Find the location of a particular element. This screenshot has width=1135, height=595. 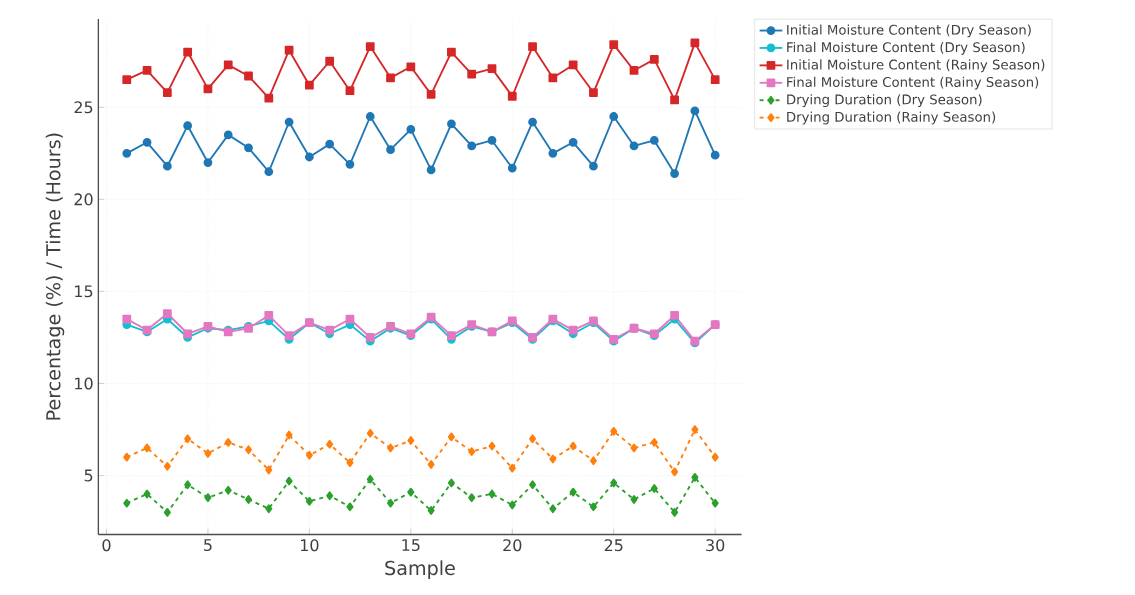

x-tick-label: 0 is located at coordinates (106, 545).